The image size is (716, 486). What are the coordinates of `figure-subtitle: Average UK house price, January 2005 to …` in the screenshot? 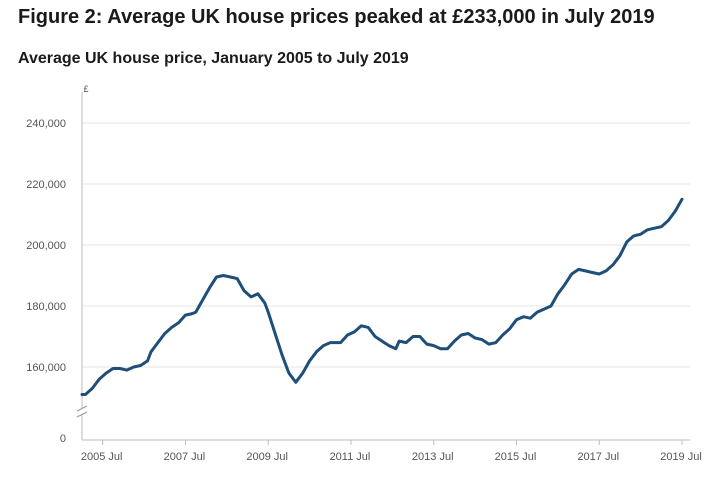 It's located at (213, 58).